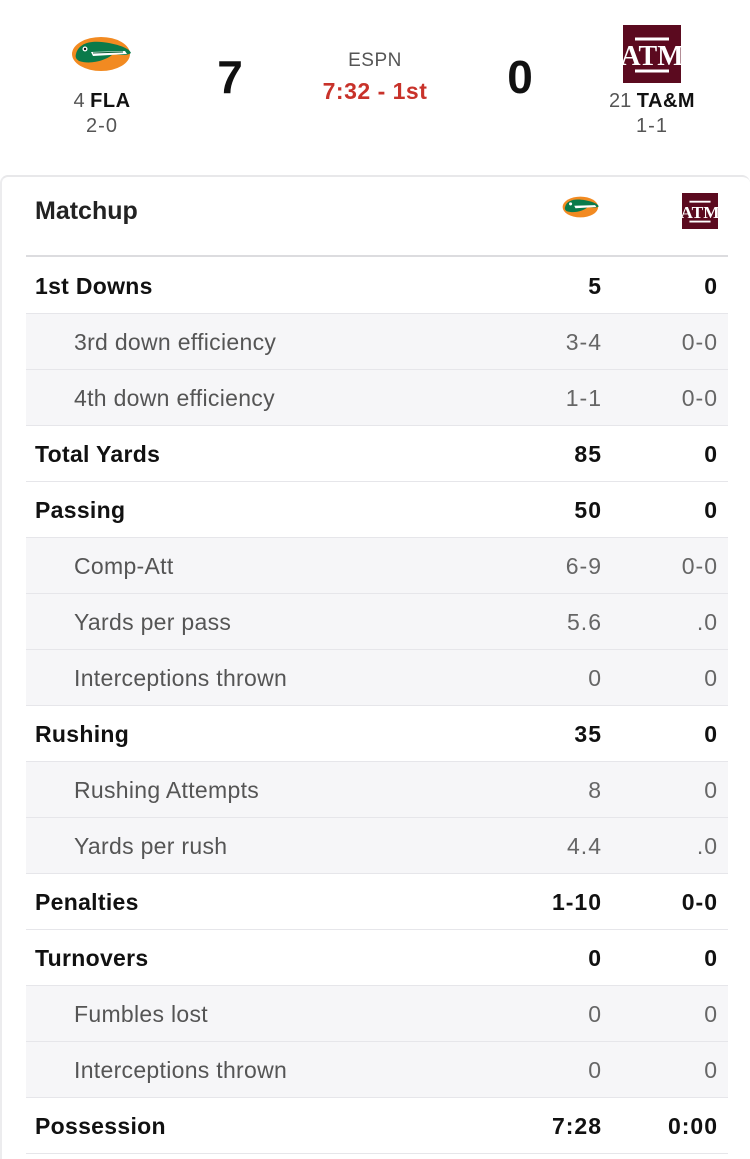  Describe the element at coordinates (377, 1126) in the screenshot. I see `stat-row: Possession 7:28 0:00` at that location.